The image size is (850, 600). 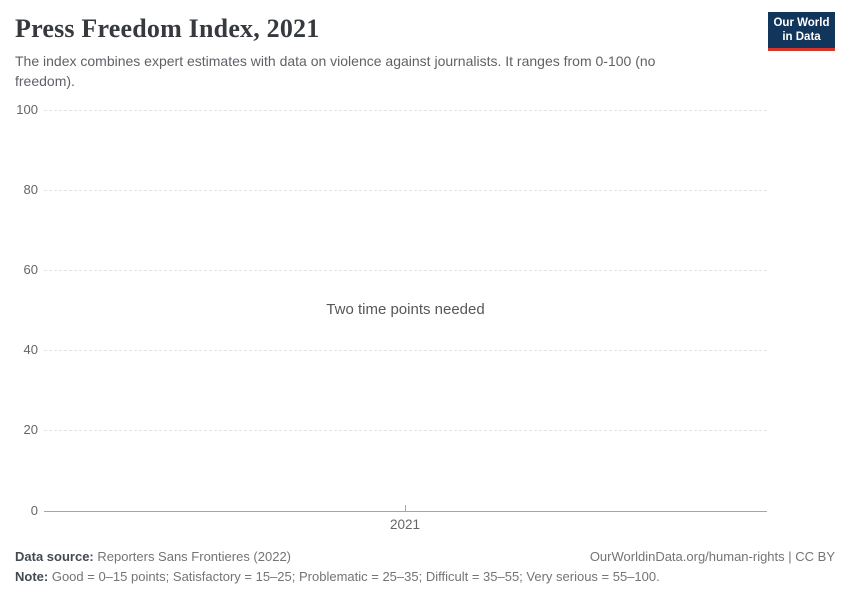 I want to click on note-label: Note:, so click(x=32, y=576).